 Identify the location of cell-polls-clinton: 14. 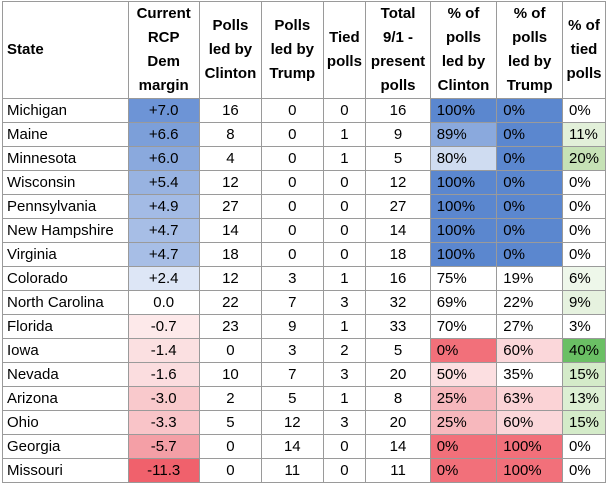
(230, 230).